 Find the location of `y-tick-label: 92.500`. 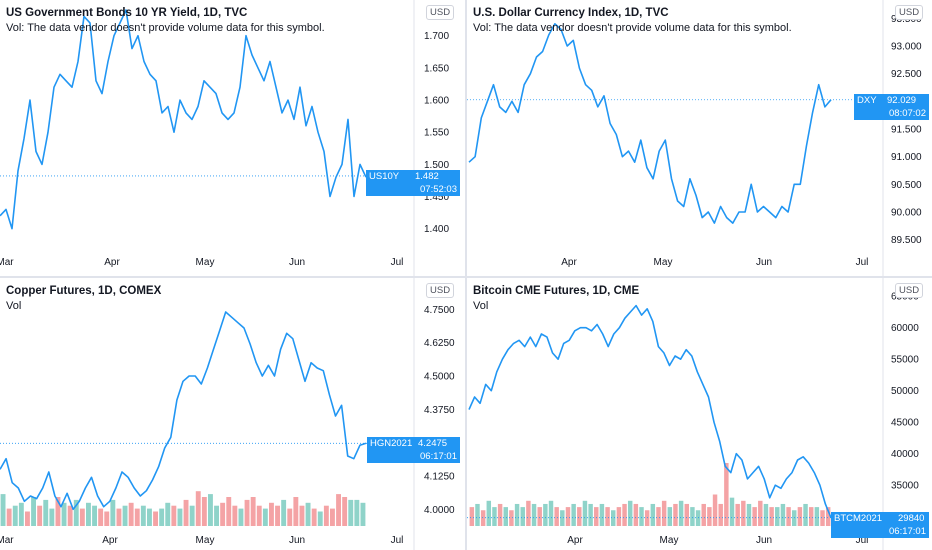

y-tick-label: 92.500 is located at coordinates (906, 74).